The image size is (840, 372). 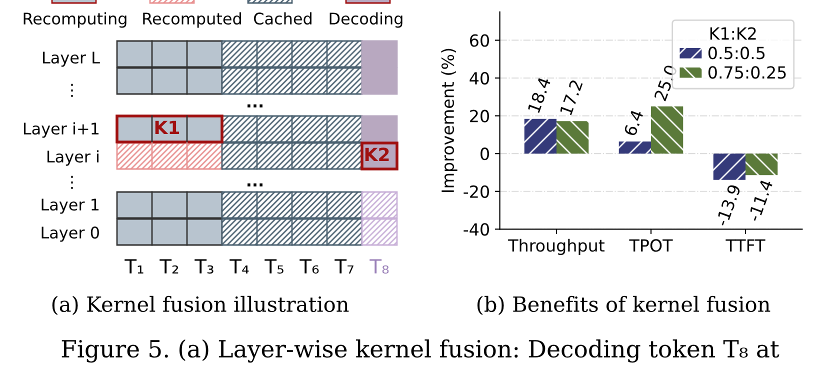 I want to click on caption: Figure 5. (a) Layer-wise kernel fusion: Decoding token T₈ at, so click(x=421, y=351).